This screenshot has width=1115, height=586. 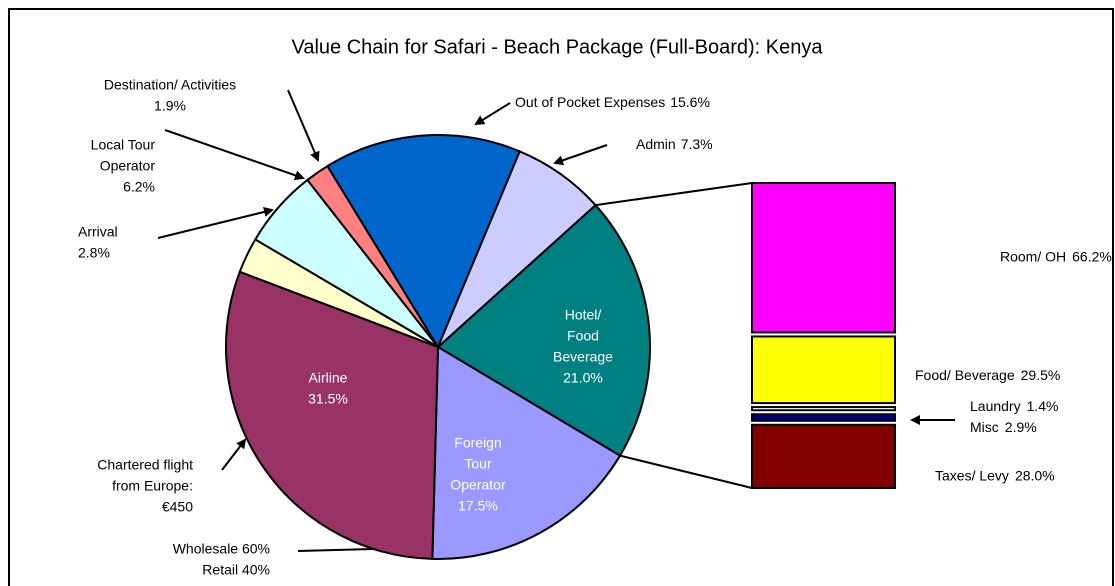 I want to click on slice-name: Beverage, so click(x=583, y=357).